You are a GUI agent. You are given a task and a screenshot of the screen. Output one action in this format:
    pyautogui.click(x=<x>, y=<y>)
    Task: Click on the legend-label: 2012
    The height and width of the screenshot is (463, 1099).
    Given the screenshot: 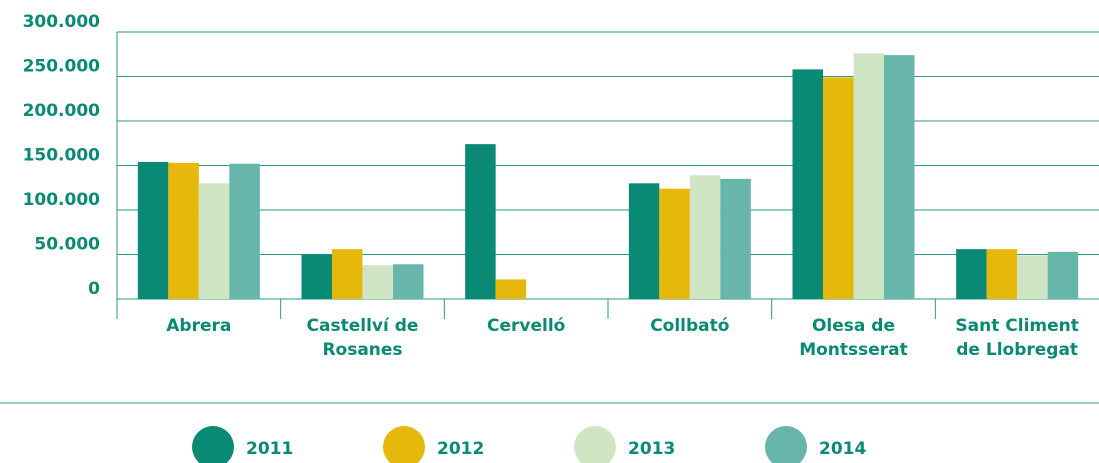 What is the action you would take?
    pyautogui.click(x=460, y=449)
    